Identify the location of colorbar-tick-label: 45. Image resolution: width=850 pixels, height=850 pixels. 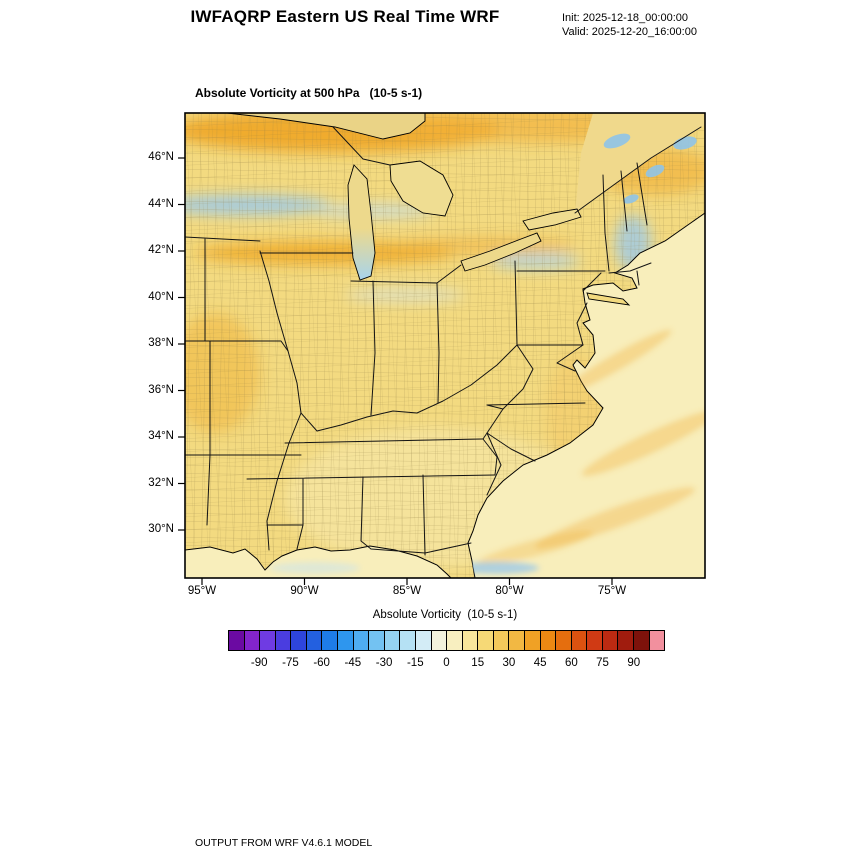
(540, 663).